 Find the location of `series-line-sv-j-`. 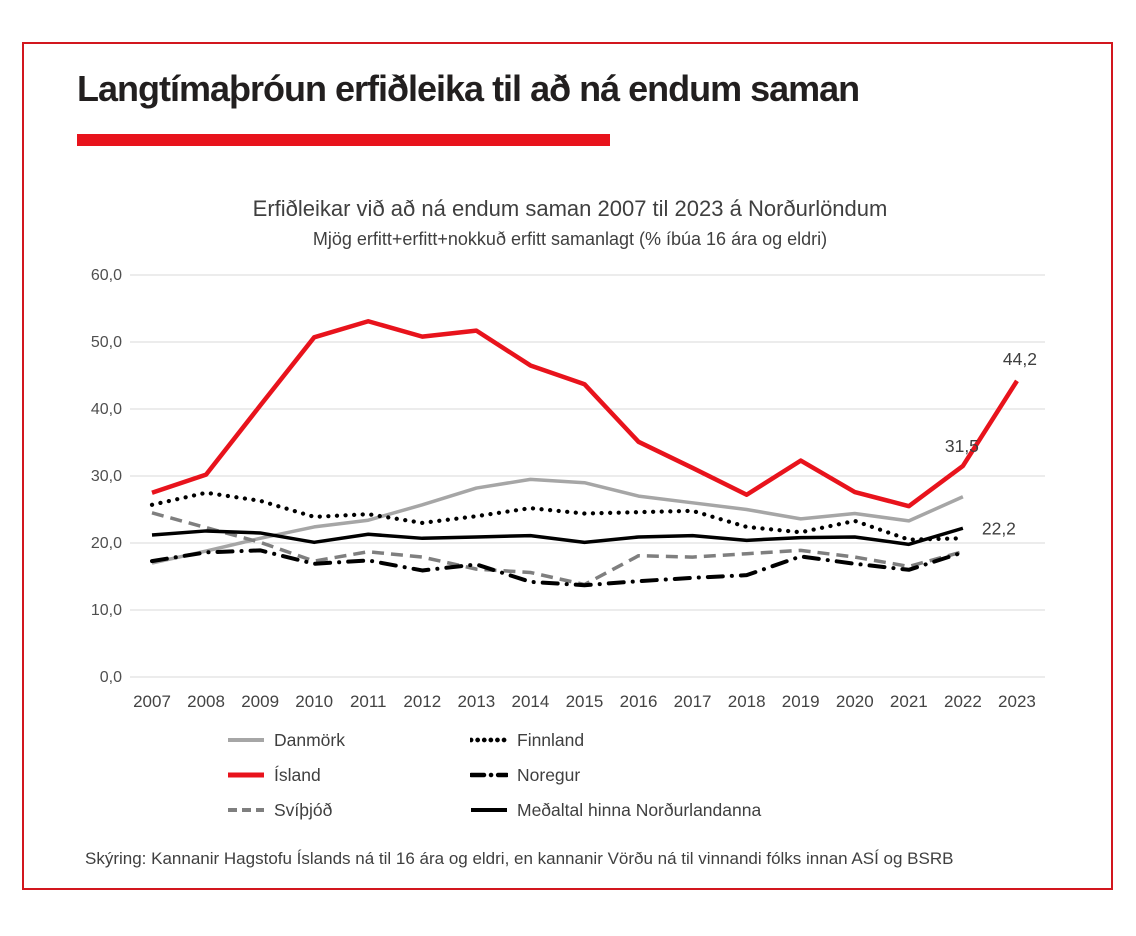

series-line-sv-j- is located at coordinates (557, 549).